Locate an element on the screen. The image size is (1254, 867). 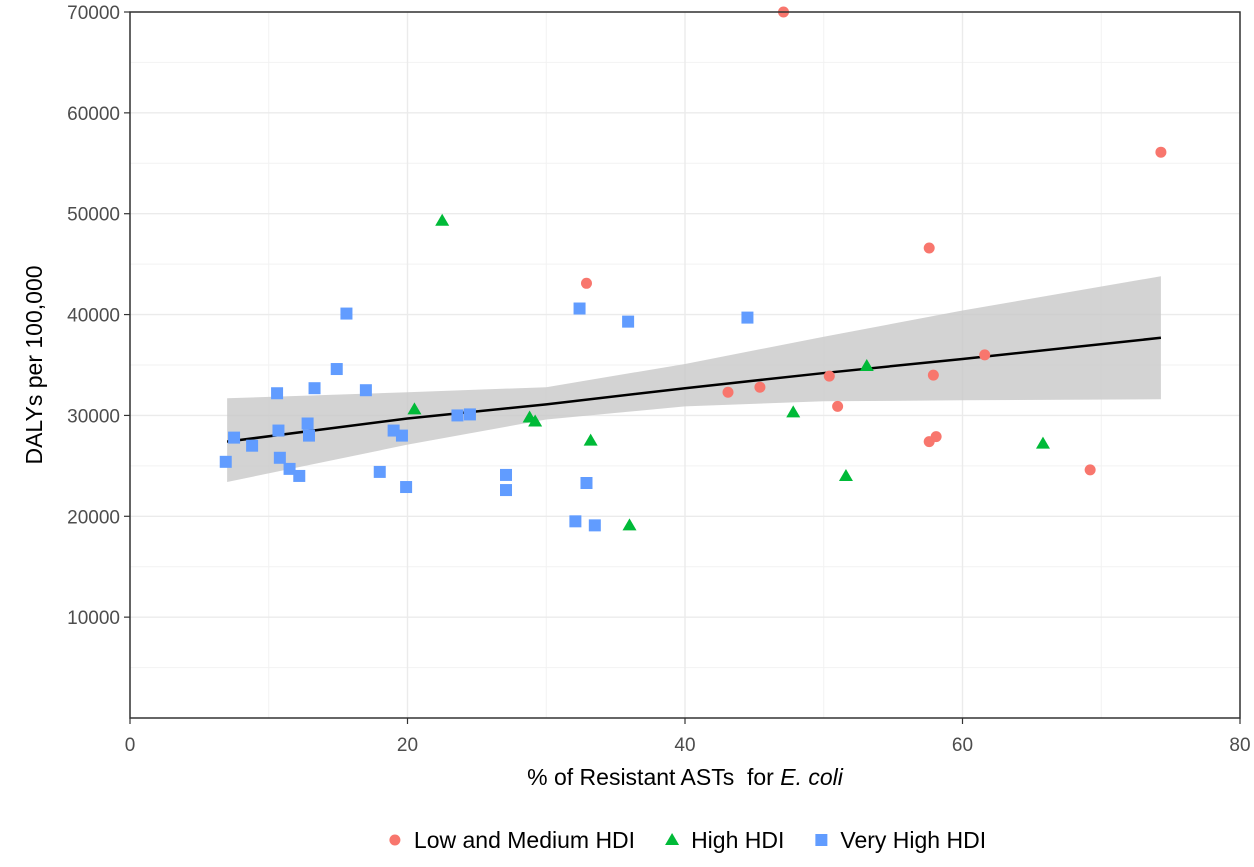
legend: Low and Medium HDI High HDI Very High HDI is located at coordinates (687, 840).